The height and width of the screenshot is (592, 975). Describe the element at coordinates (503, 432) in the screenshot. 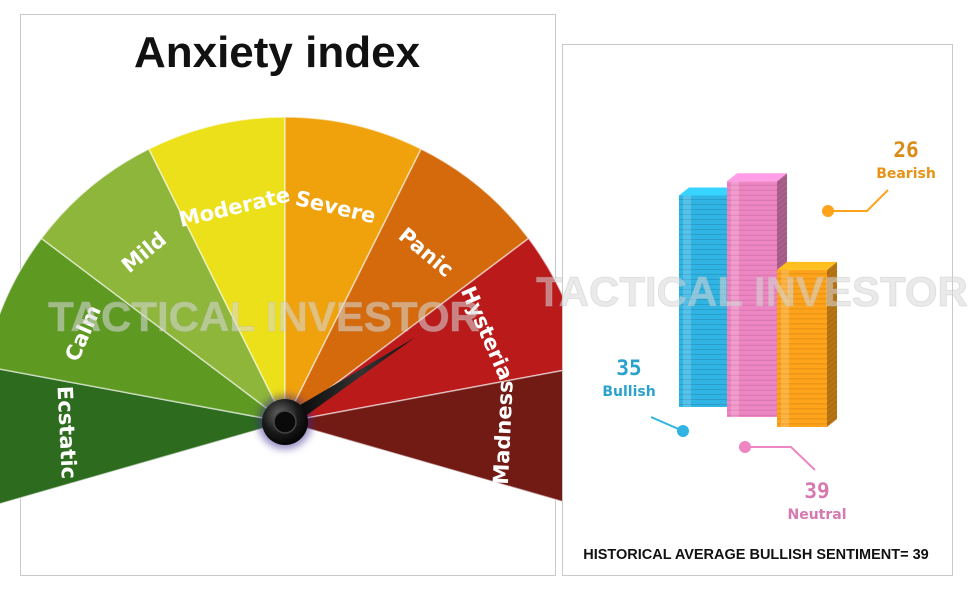

I see `gauge-label-madness: Madness` at that location.